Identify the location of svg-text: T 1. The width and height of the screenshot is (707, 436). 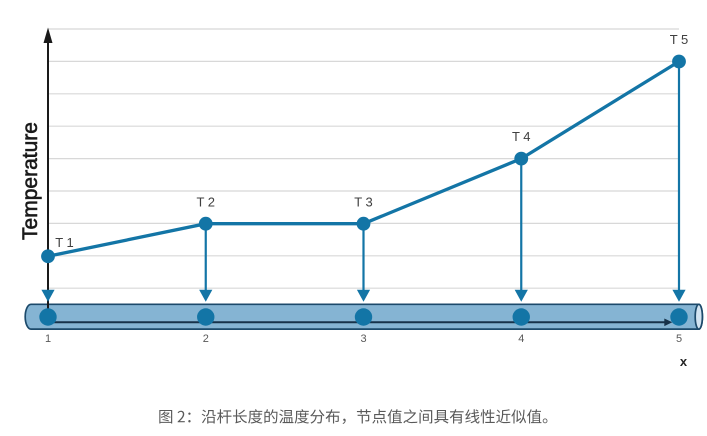
(64, 242).